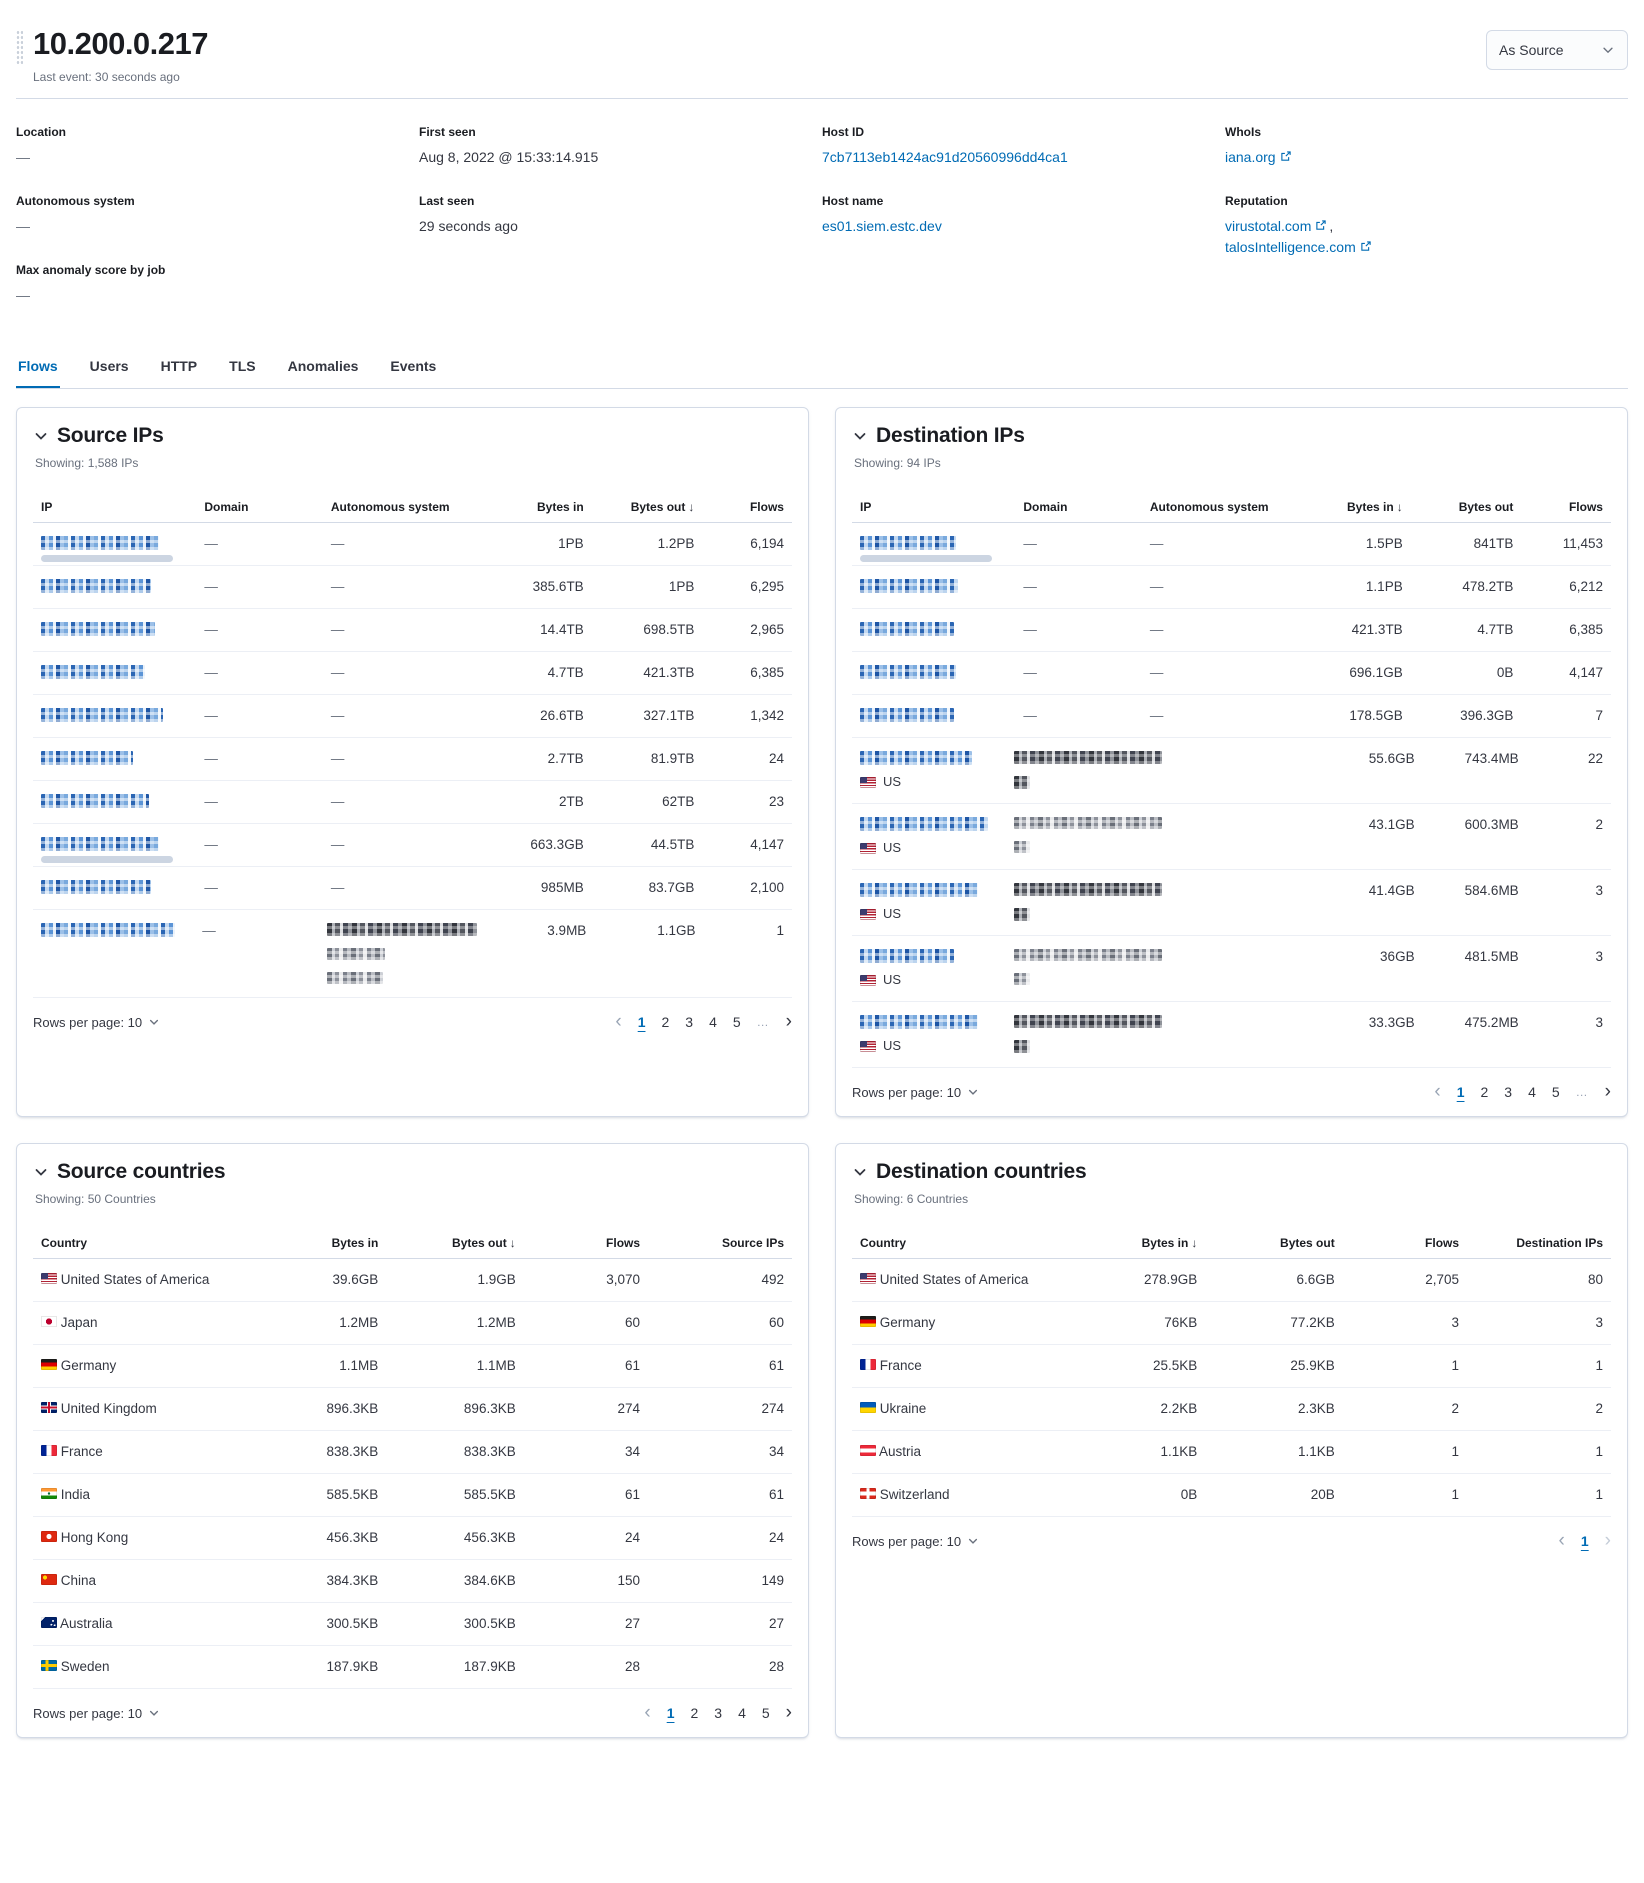 The image size is (1644, 1883). I want to click on tab-flows: Flows, so click(38, 368).